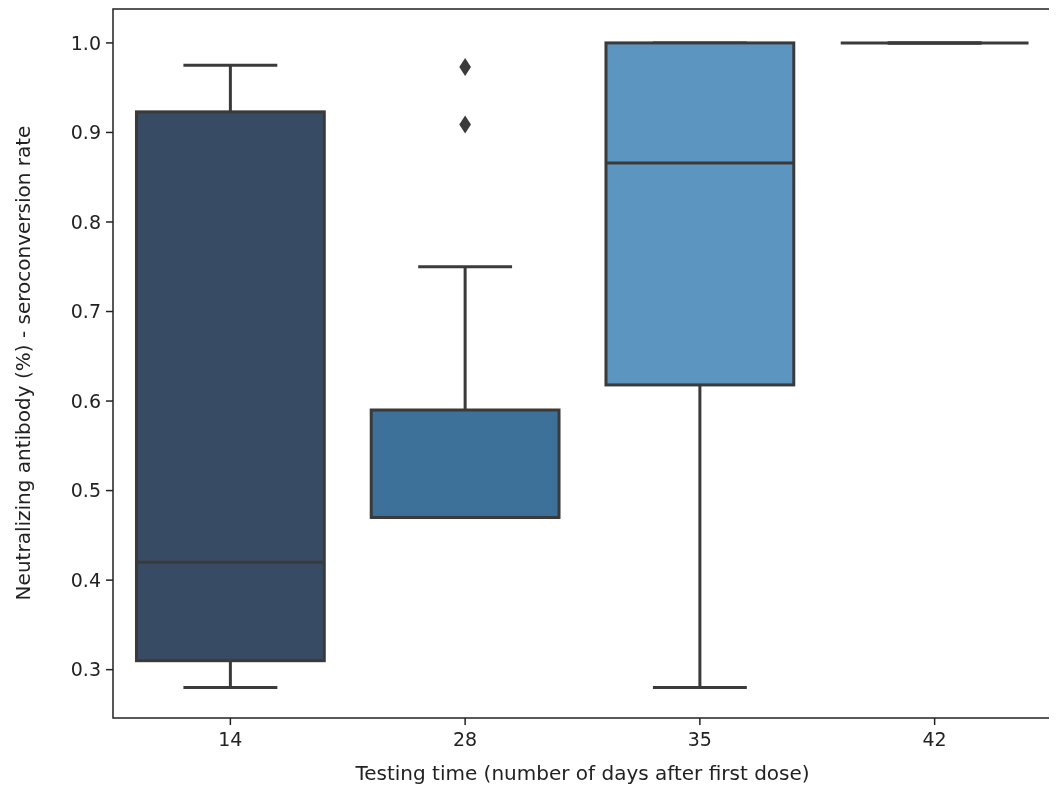 The image size is (1057, 807). Describe the element at coordinates (85, 132) in the screenshot. I see `y-tick-label: 0.9` at that location.